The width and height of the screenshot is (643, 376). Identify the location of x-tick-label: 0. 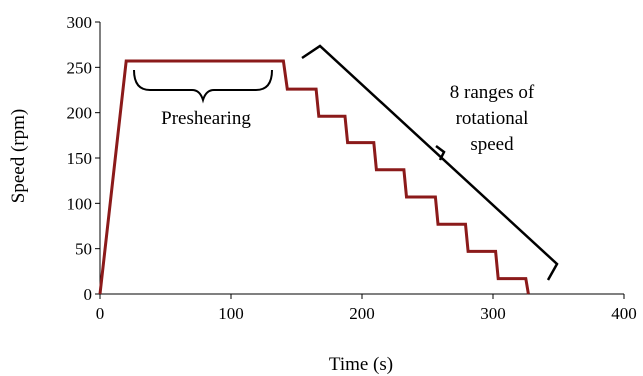
(100, 313).